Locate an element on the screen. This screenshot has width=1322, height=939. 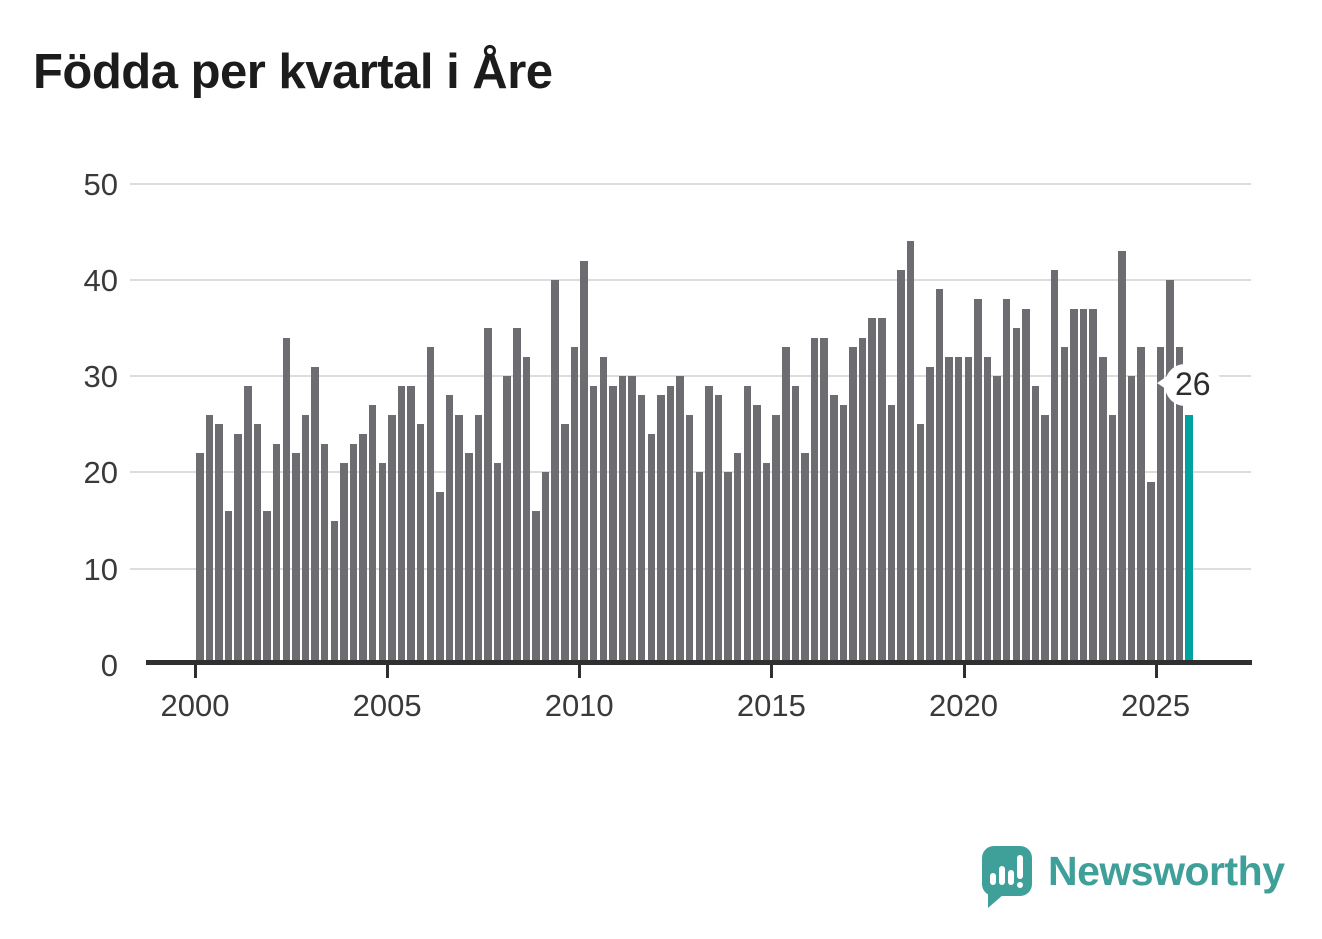
x-axis-label: 2005 is located at coordinates (387, 705).